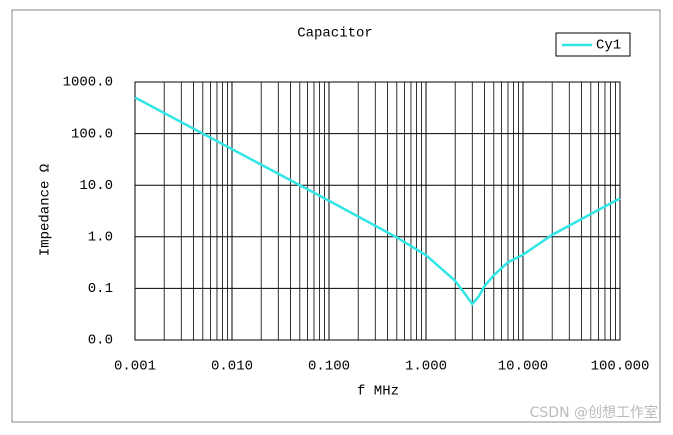  Describe the element at coordinates (608, 46) in the screenshot. I see `legend-label: Cy1` at that location.